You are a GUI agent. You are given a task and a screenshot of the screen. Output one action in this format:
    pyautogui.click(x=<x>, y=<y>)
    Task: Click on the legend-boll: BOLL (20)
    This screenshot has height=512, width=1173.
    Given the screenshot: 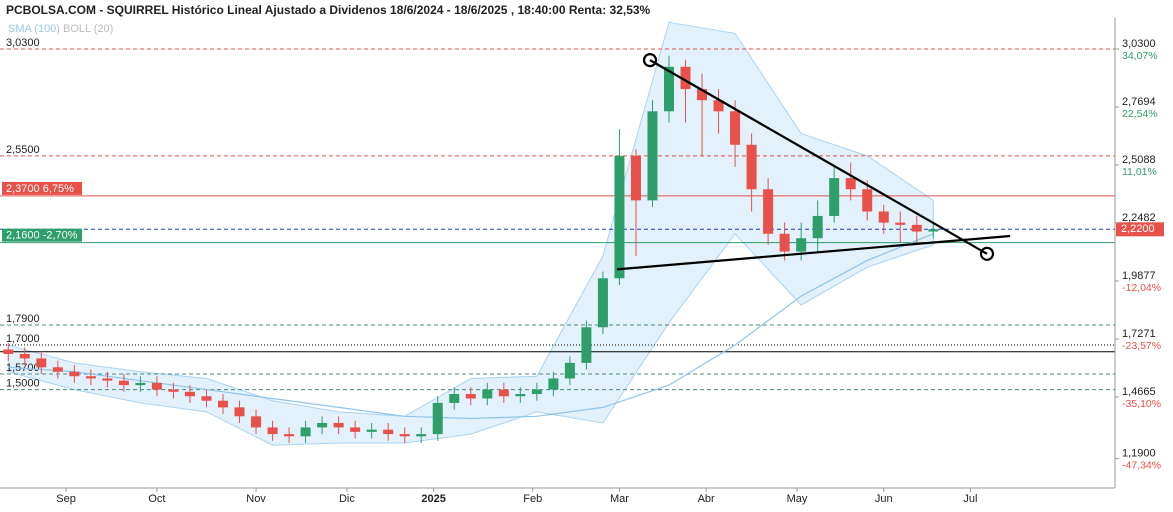 What is the action you would take?
    pyautogui.click(x=88, y=29)
    